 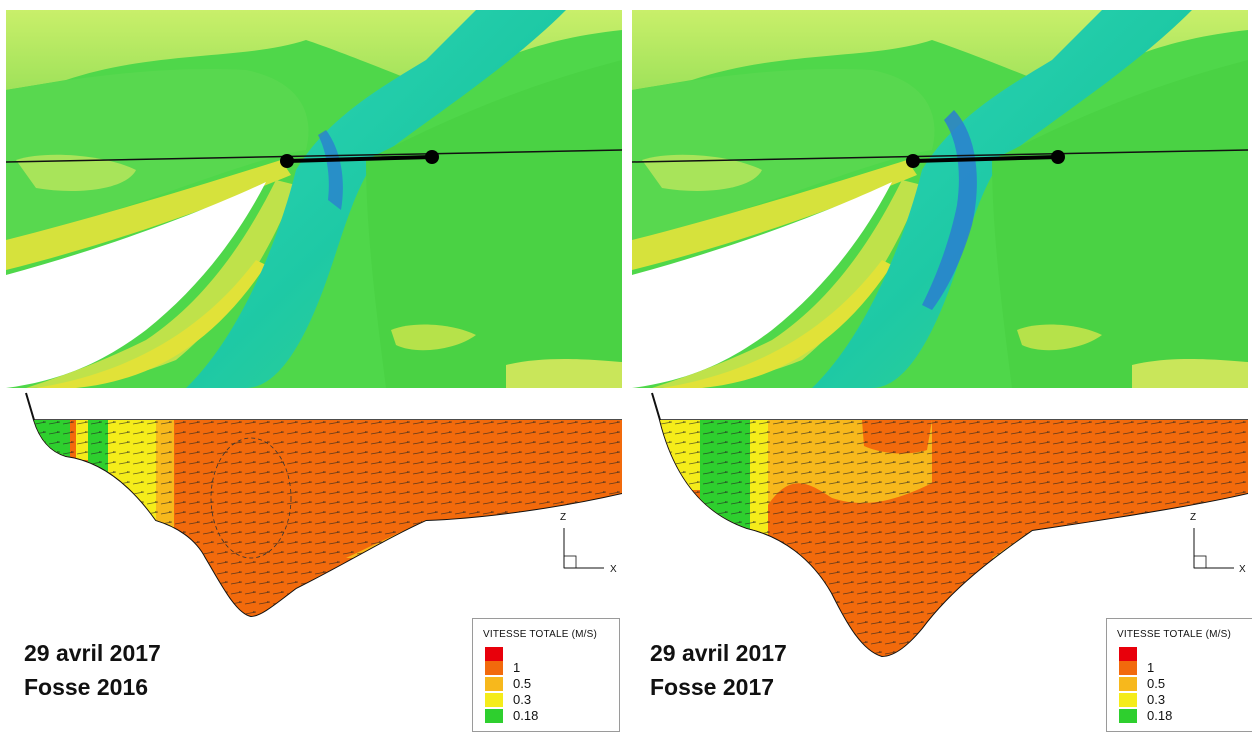 I want to click on caption: 29 avril 2017 Fosse 2017, so click(x=718, y=670).